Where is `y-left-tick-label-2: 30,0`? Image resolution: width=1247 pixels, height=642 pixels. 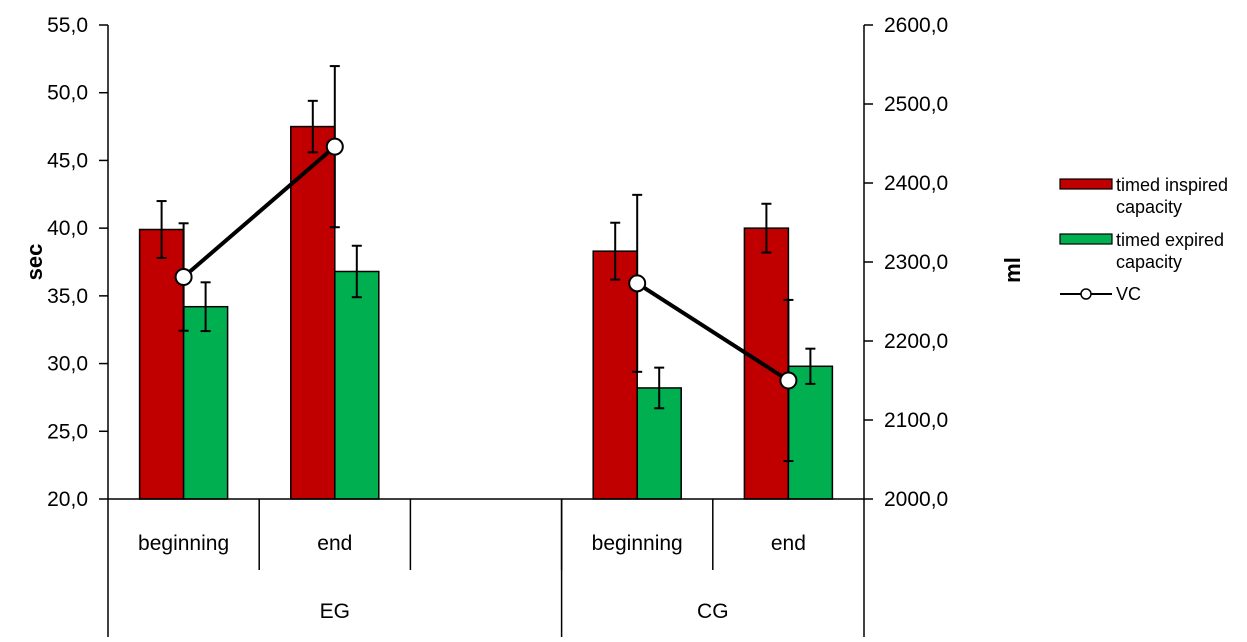
y-left-tick-label-2: 30,0 is located at coordinates (67, 364).